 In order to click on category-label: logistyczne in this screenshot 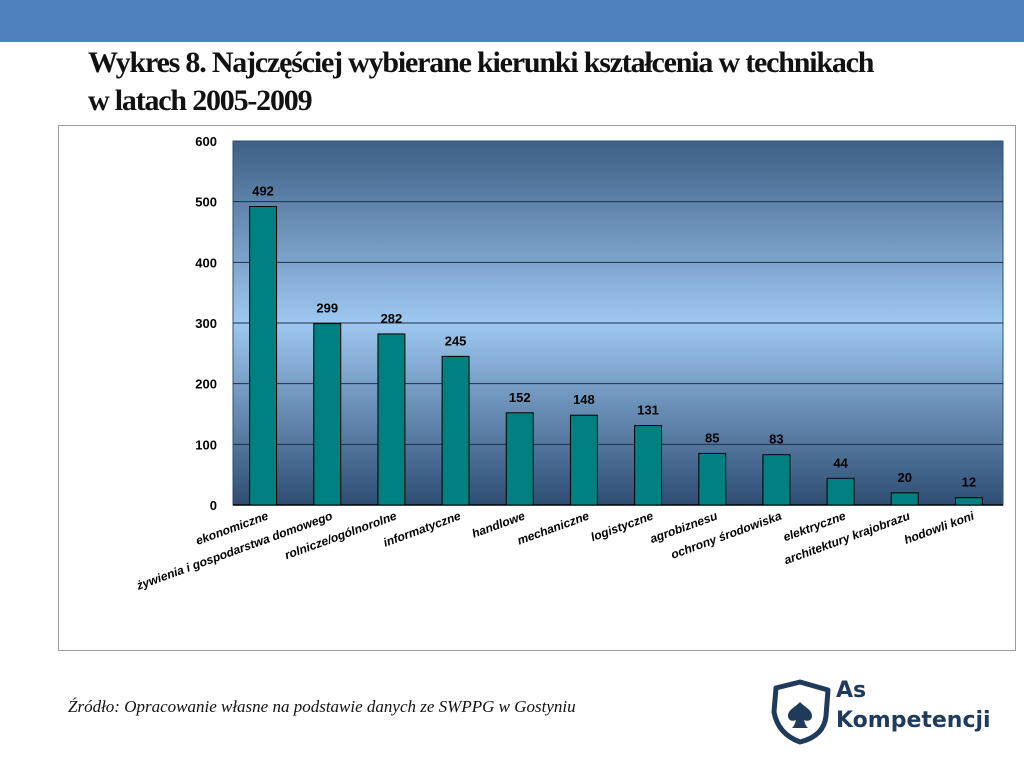, I will do `click(622, 527)`.